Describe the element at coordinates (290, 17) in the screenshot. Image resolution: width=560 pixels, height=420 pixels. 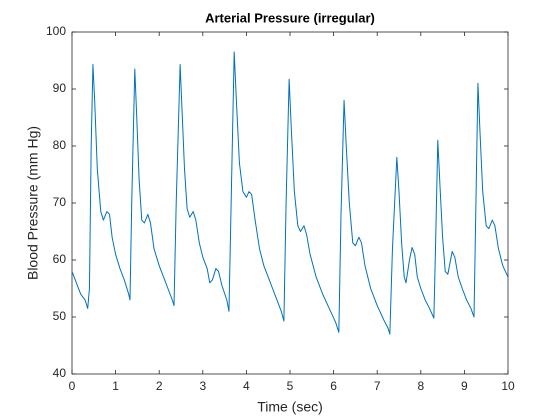
I see `chart-title: Arterial Pressure (irregular)` at that location.